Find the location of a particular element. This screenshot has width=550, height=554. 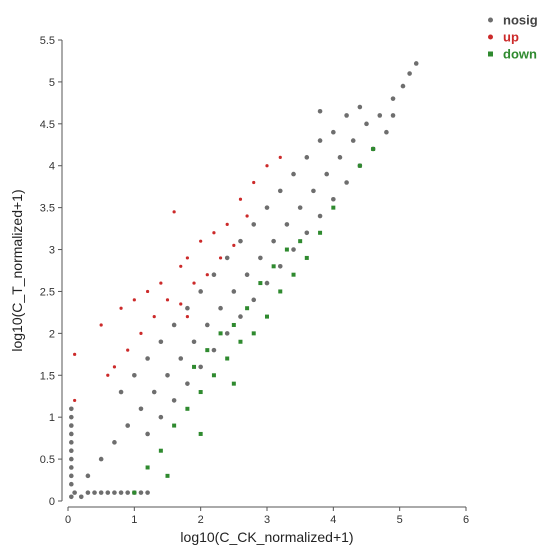

y-tick-label-2: 1 is located at coordinates (52, 418).